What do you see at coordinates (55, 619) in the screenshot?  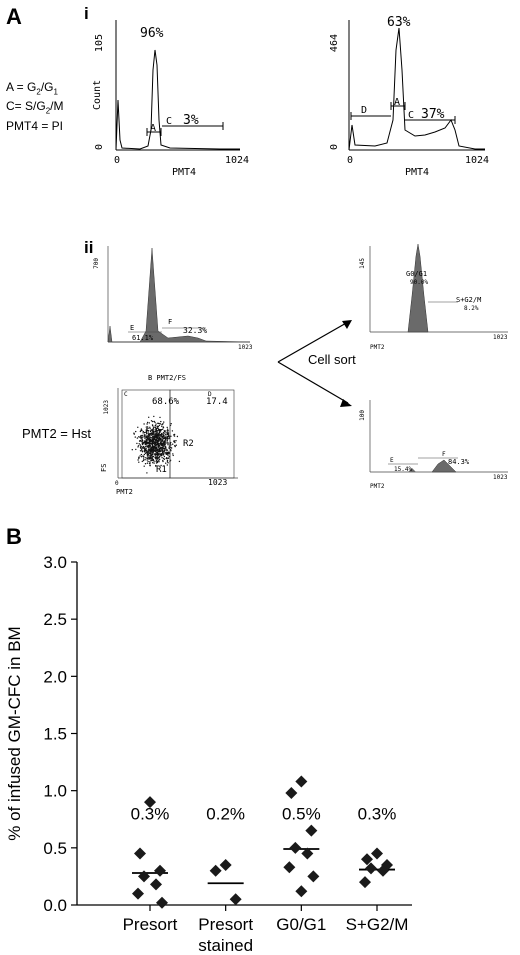 I see `y-tick-label: 2.5` at bounding box center [55, 619].